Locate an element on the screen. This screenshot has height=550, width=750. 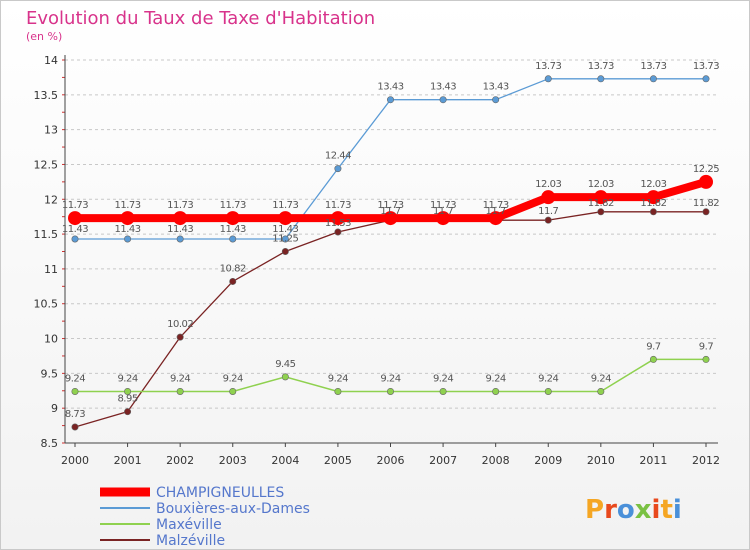
y-tick-label: 9.5 is located at coordinates (50, 373).